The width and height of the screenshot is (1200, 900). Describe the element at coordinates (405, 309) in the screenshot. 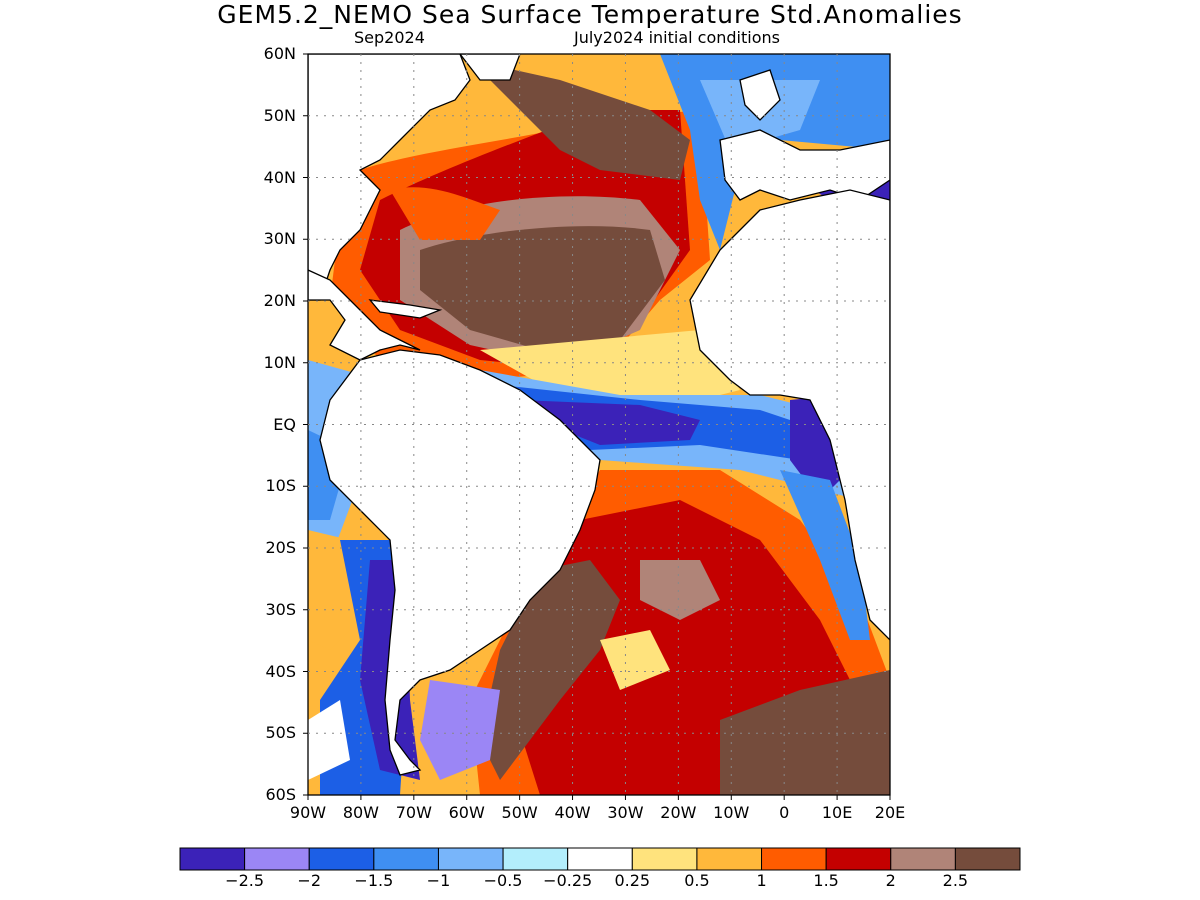

I see `cuba-hispaniola-land` at that location.